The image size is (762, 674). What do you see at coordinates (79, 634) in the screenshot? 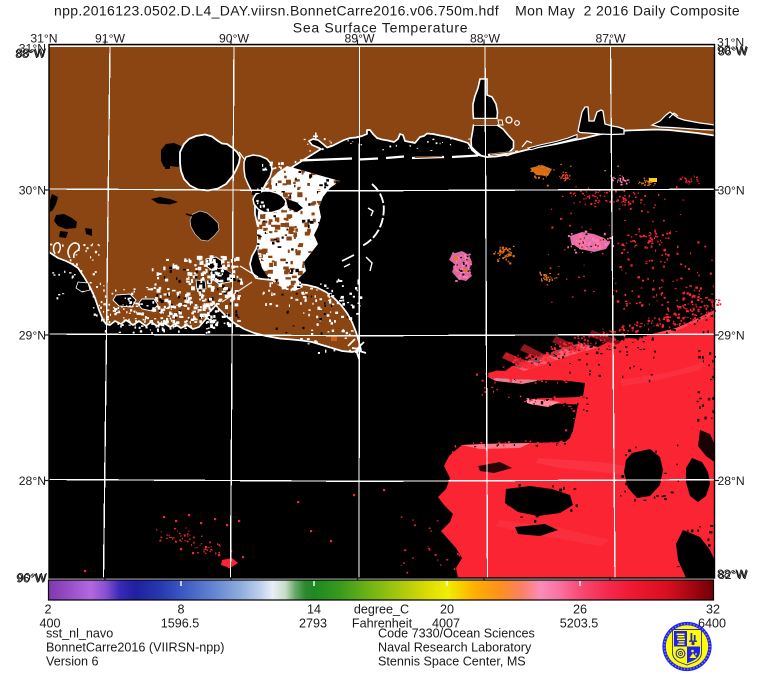
I see `svg-text: sst_nl_navo` at bounding box center [79, 634].